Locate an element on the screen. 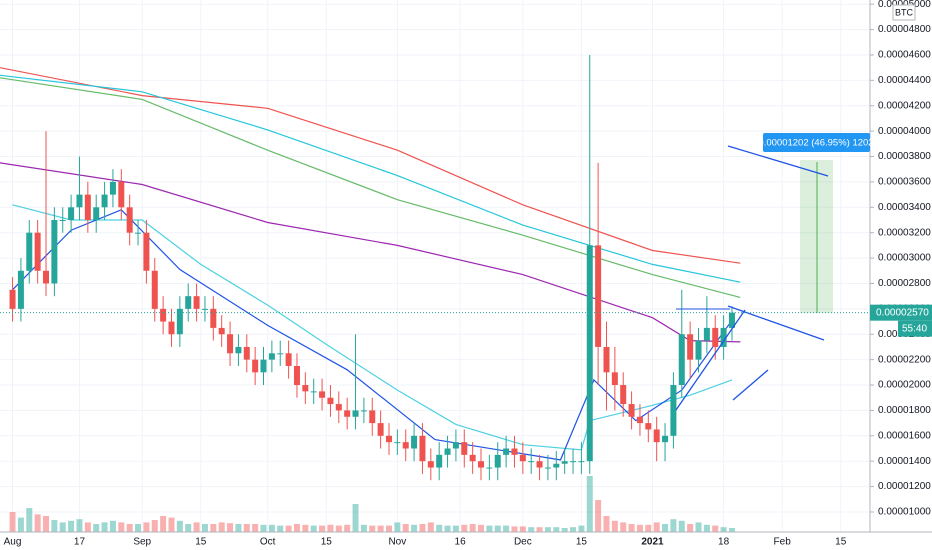 The image size is (932, 550). y-tick-label: 0.00001800 is located at coordinates (904, 410).